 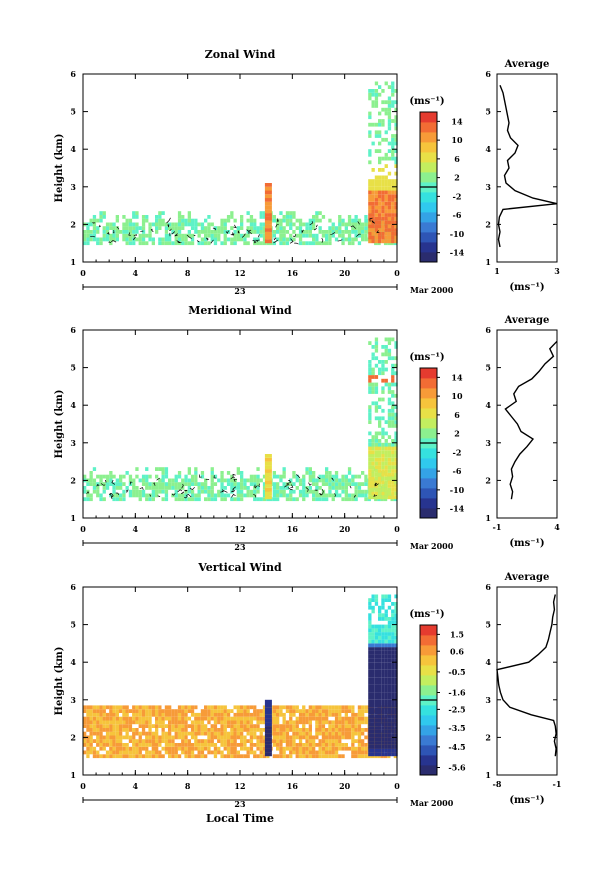 What do you see at coordinates (432, 546) in the screenshot?
I see `date-month-label: Mar 2000` at bounding box center [432, 546].